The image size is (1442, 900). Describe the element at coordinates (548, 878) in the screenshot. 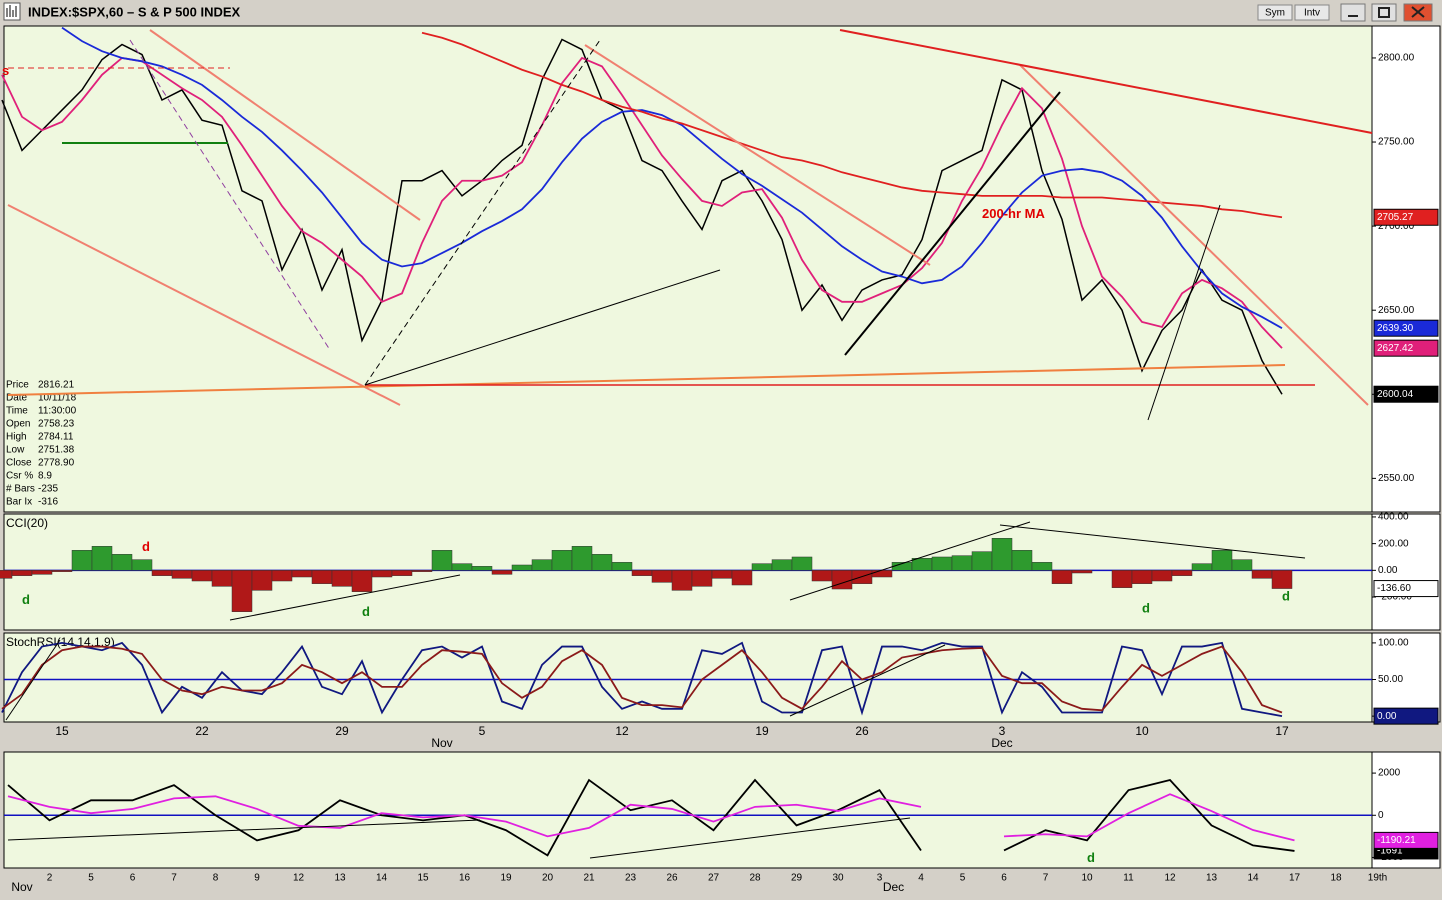

I see `x-tick-label: 20` at that location.